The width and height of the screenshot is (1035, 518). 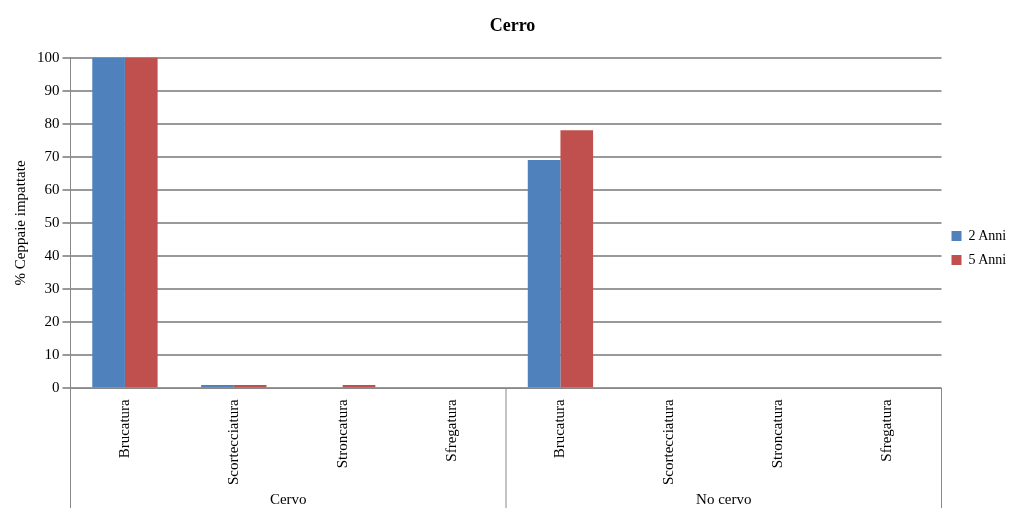 What do you see at coordinates (52, 354) in the screenshot?
I see `y-tick-label: 10` at bounding box center [52, 354].